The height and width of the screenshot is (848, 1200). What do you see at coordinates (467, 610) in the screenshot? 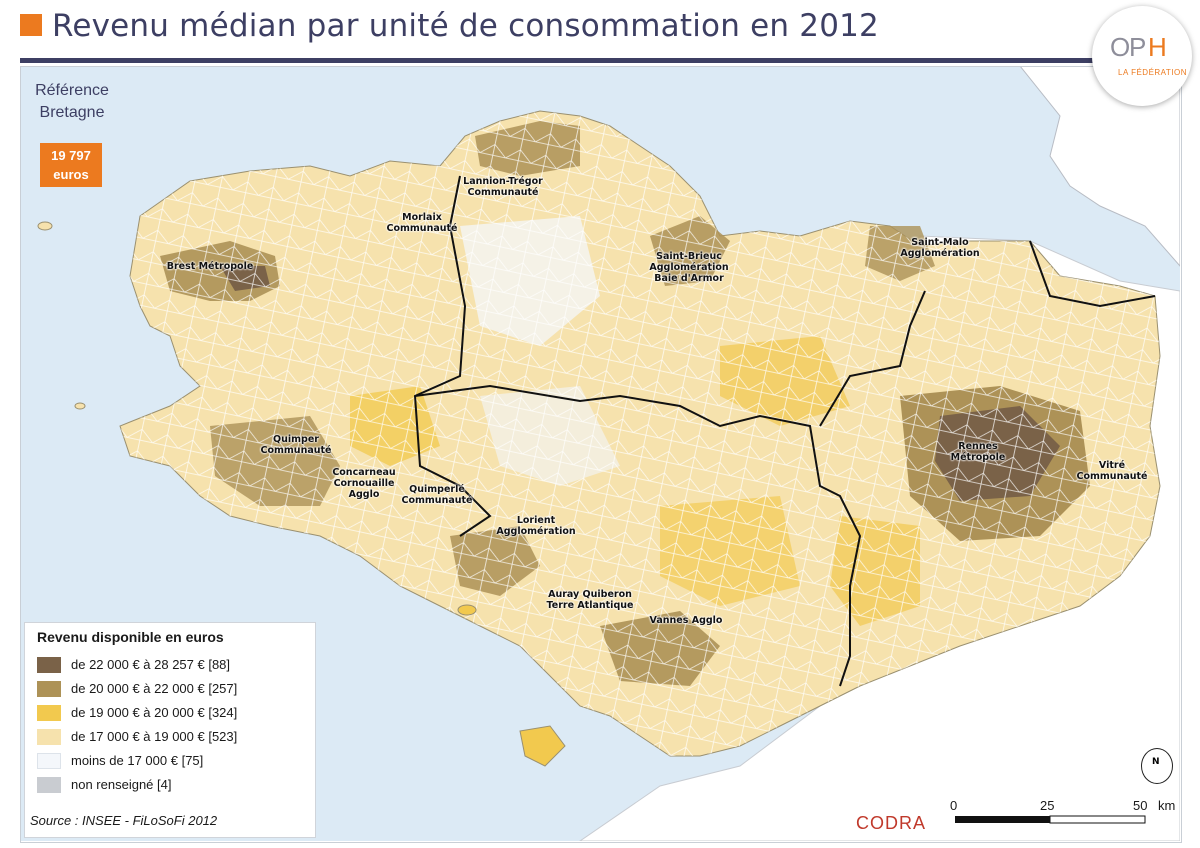
I see `island-groix` at bounding box center [467, 610].